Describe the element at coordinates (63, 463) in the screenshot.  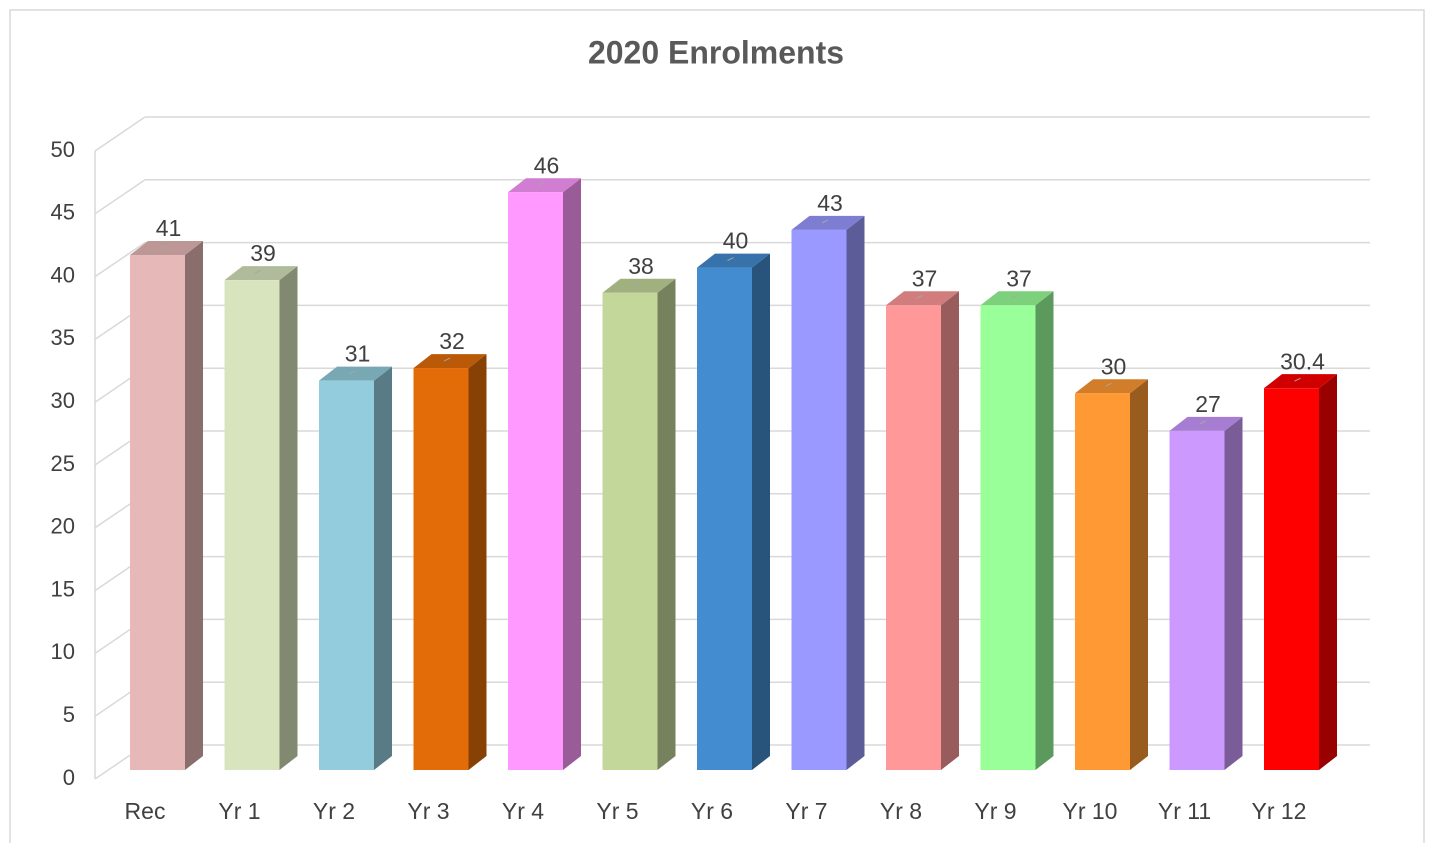
I see `y-tick-label: 25` at that location.